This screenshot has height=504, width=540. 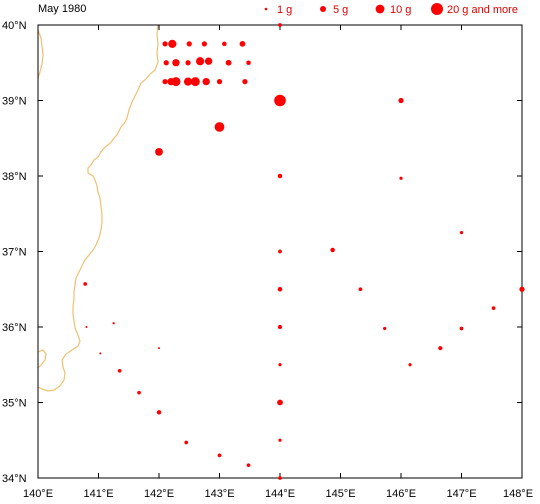 I want to click on y-tick-label: 35°N, so click(x=14, y=404).